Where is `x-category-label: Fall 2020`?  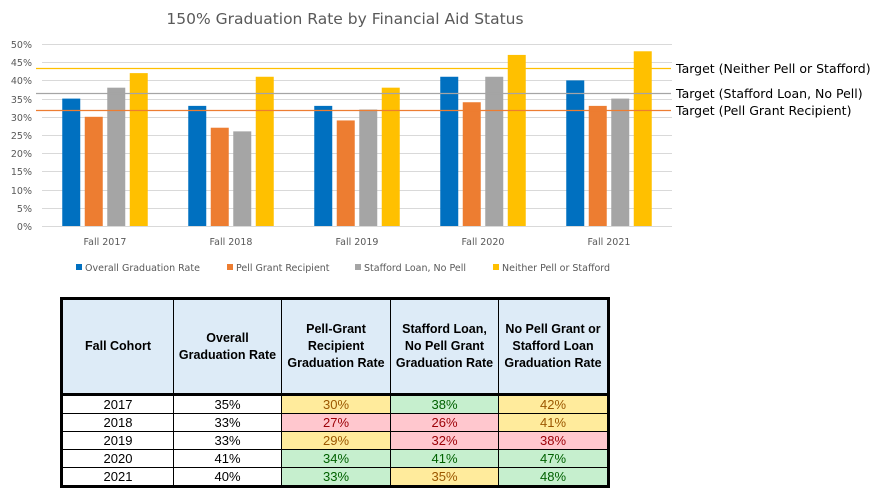 x-category-label: Fall 2020 is located at coordinates (483, 242).